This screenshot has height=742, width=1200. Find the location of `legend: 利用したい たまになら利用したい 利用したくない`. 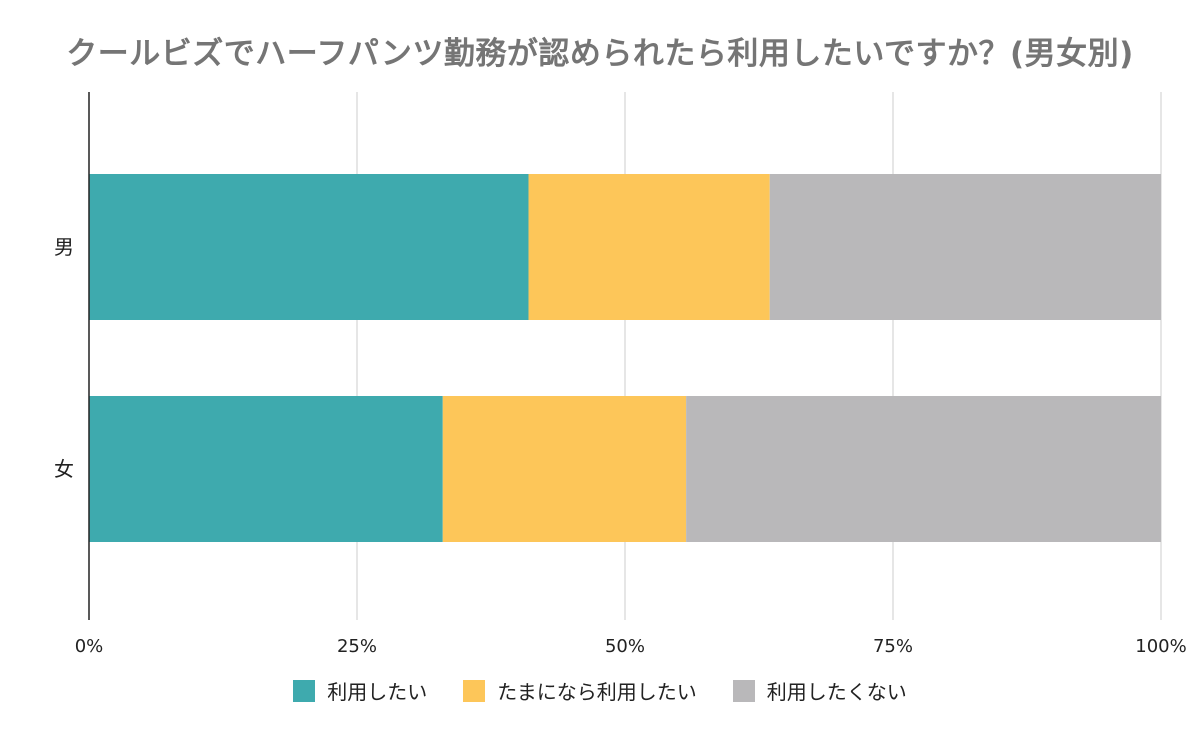

legend: 利用したい たまになら利用したい 利用したくない is located at coordinates (600, 690).